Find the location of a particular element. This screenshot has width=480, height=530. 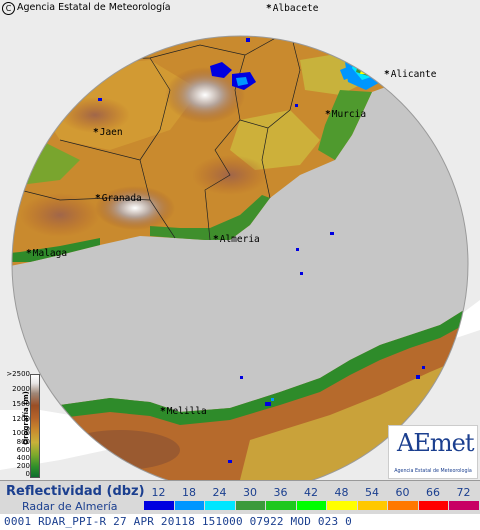

orography-tick: 2000 is located at coordinates (21, 389).